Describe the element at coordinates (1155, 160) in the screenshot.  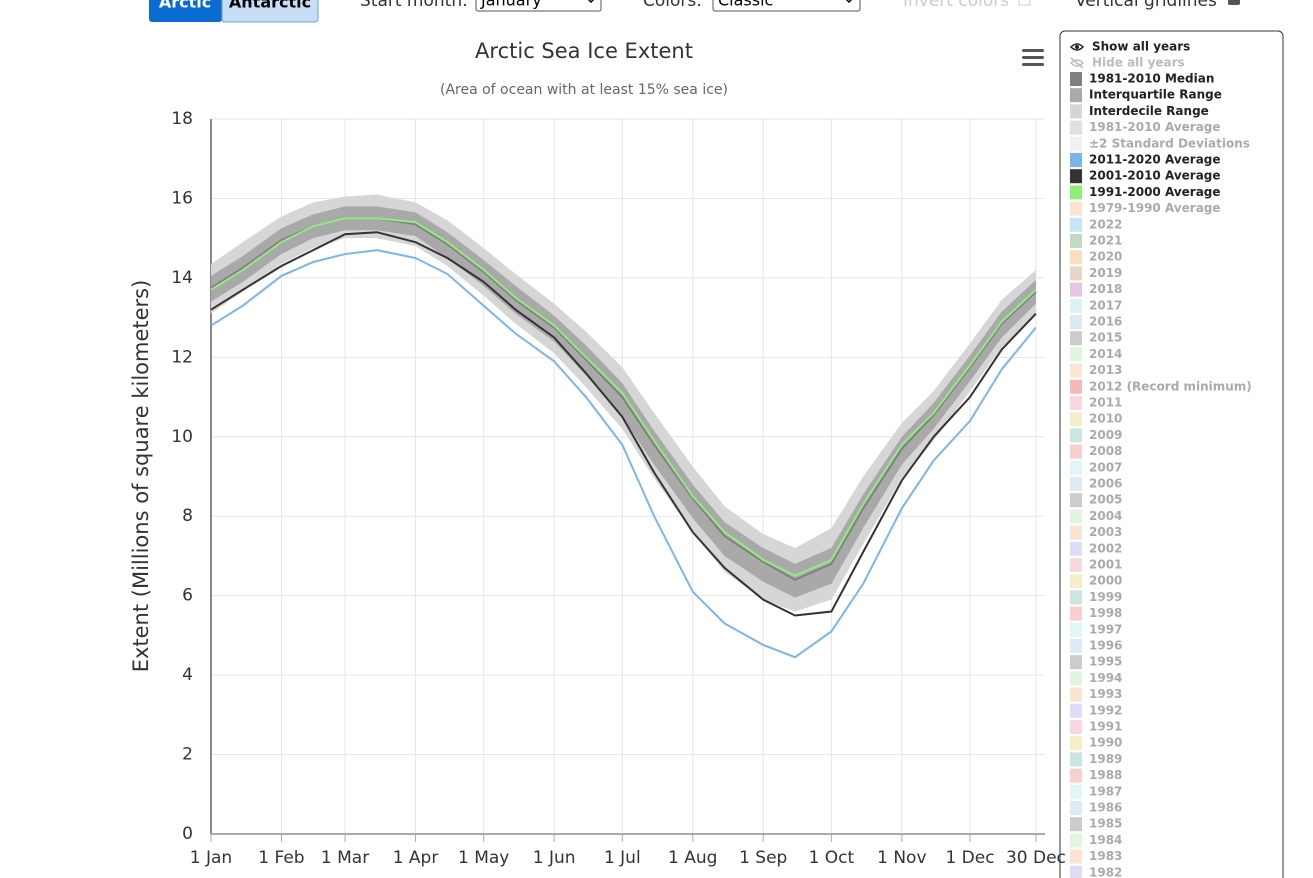
I see `legend-item: 2011-2020 Average` at that location.